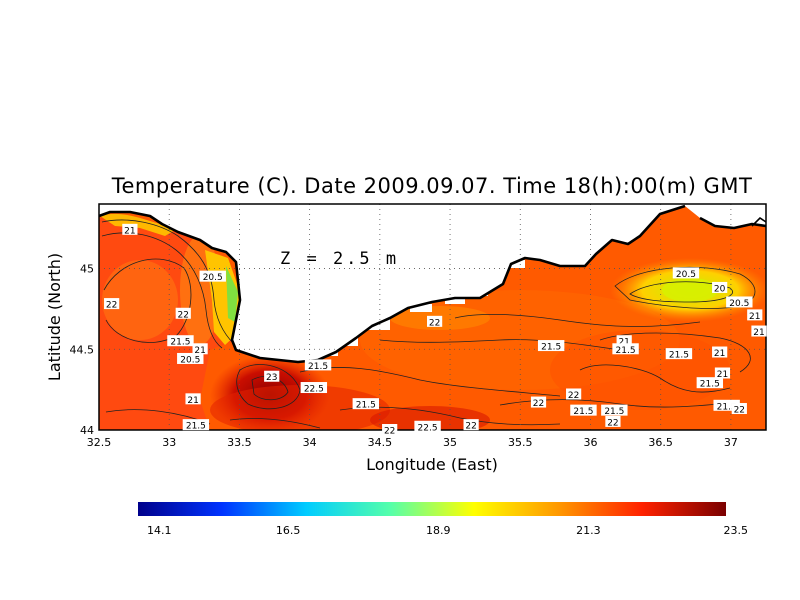  I want to click on colorbar-tick-label: 14.1, so click(159, 530).